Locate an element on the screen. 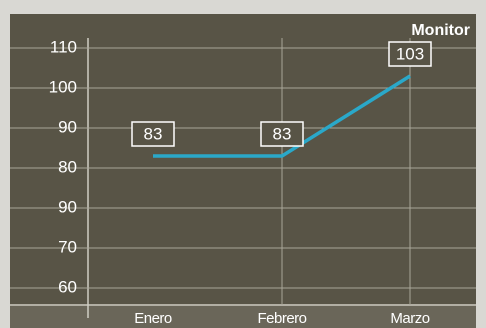  x-tick-label: Febrero is located at coordinates (281, 318).